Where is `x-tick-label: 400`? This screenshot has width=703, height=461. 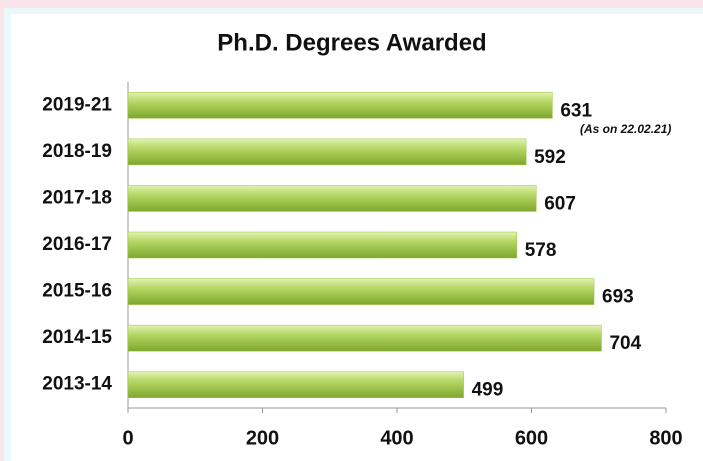 x-tick-label: 400 is located at coordinates (396, 438).